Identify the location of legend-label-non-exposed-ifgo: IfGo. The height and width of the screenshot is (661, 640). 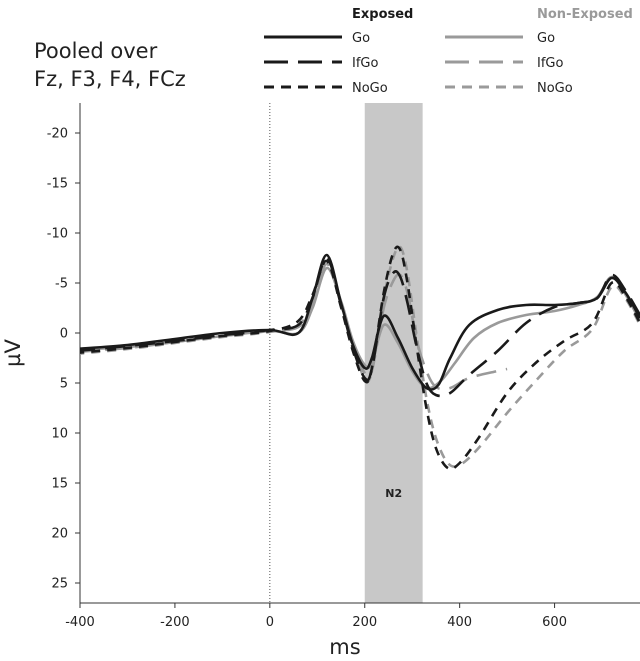
(550, 63).